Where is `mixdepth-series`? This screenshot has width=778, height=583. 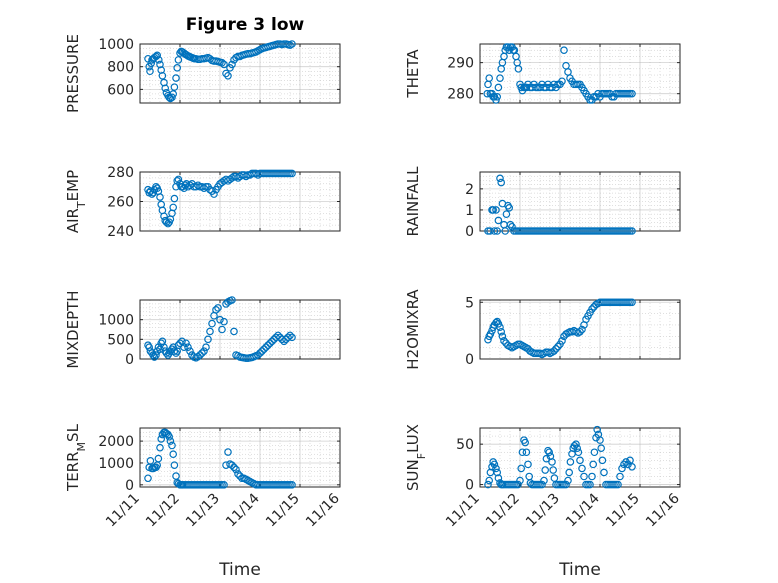 mixdepth-series is located at coordinates (220, 329).